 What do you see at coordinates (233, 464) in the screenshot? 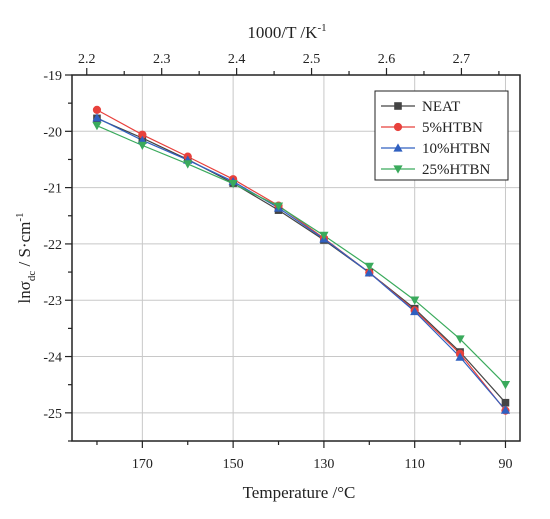
I see `x-tick-label-bottom: 150` at bounding box center [233, 464].